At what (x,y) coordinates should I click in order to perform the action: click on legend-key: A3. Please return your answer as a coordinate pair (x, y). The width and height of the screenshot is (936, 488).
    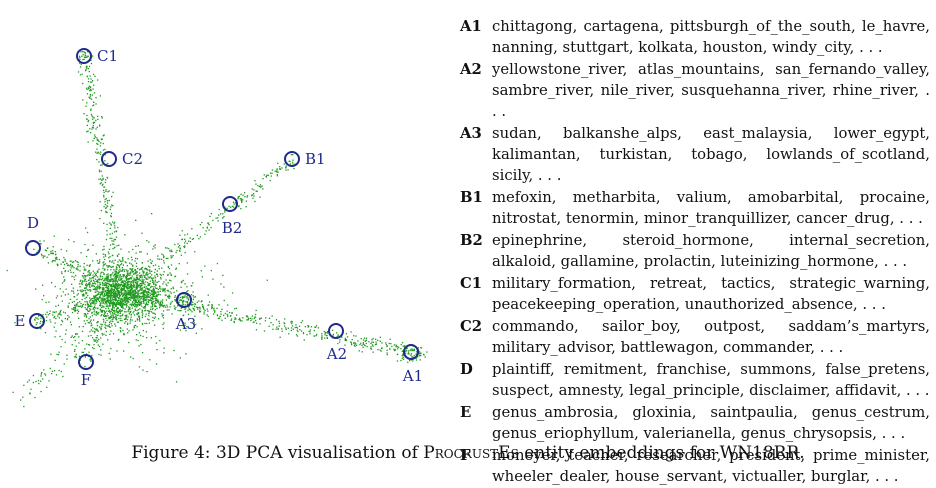
    Looking at the image, I should click on (471, 133).